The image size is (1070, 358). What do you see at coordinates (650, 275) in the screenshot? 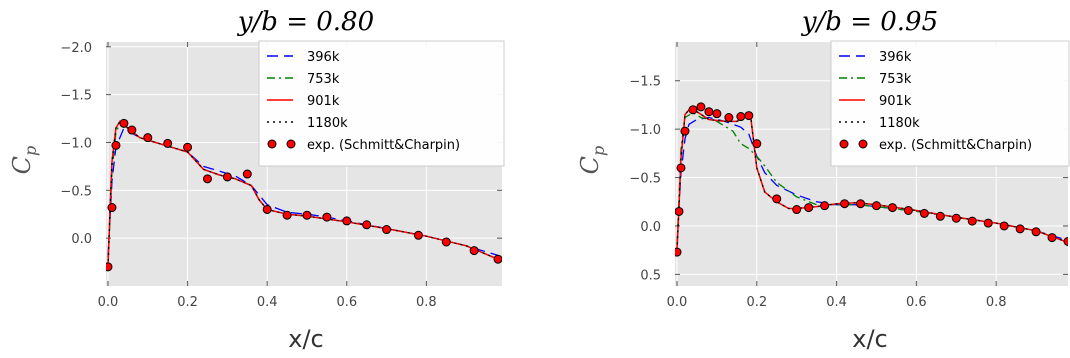
I see `y-tick-label: 0.5` at bounding box center [650, 275].